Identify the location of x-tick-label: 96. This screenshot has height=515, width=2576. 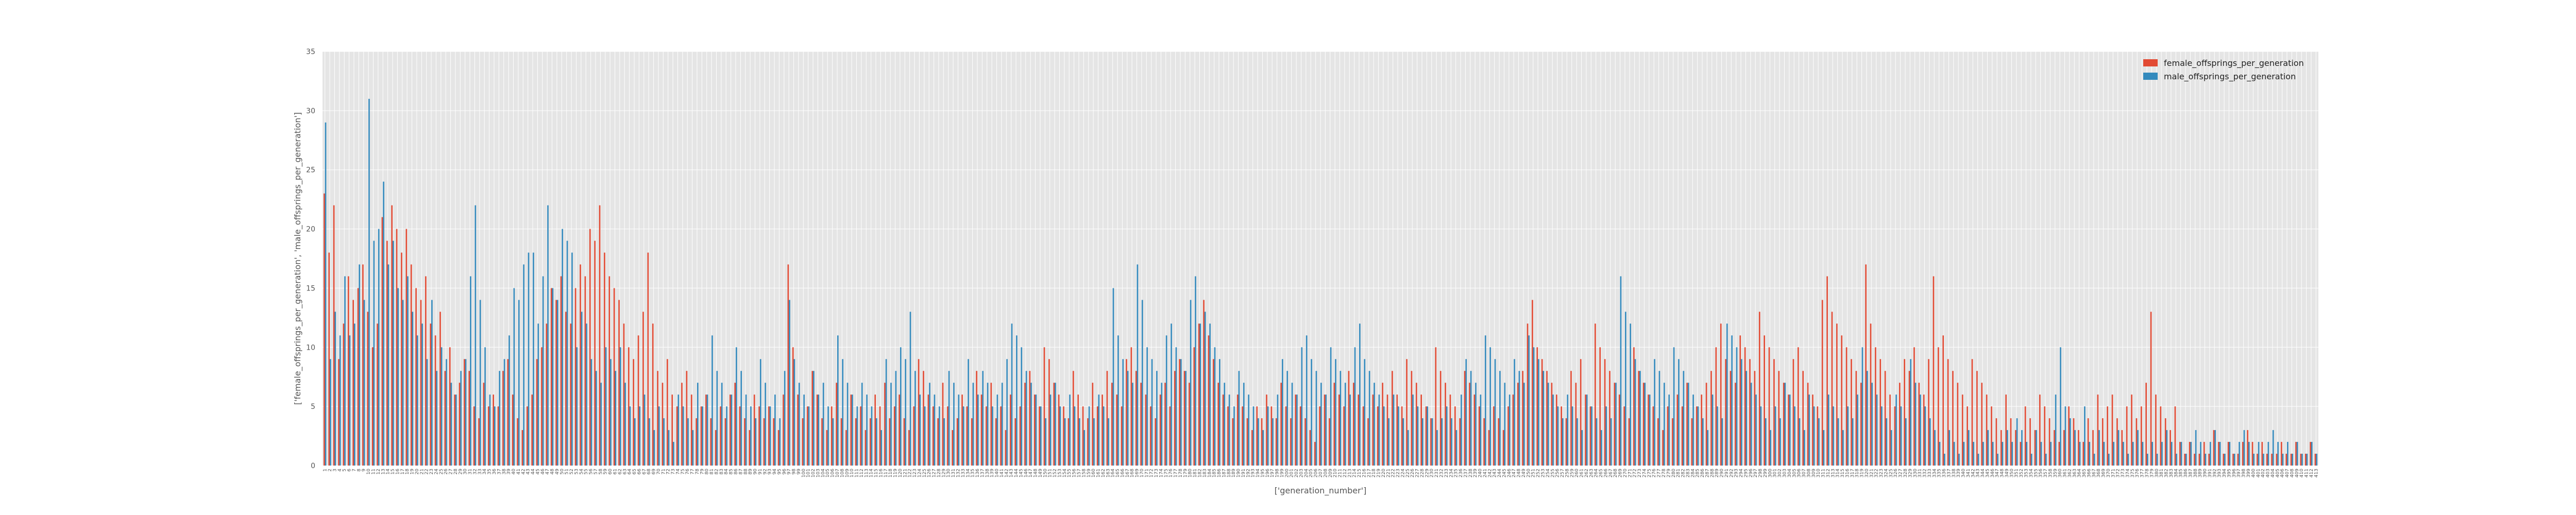
(785, 472).